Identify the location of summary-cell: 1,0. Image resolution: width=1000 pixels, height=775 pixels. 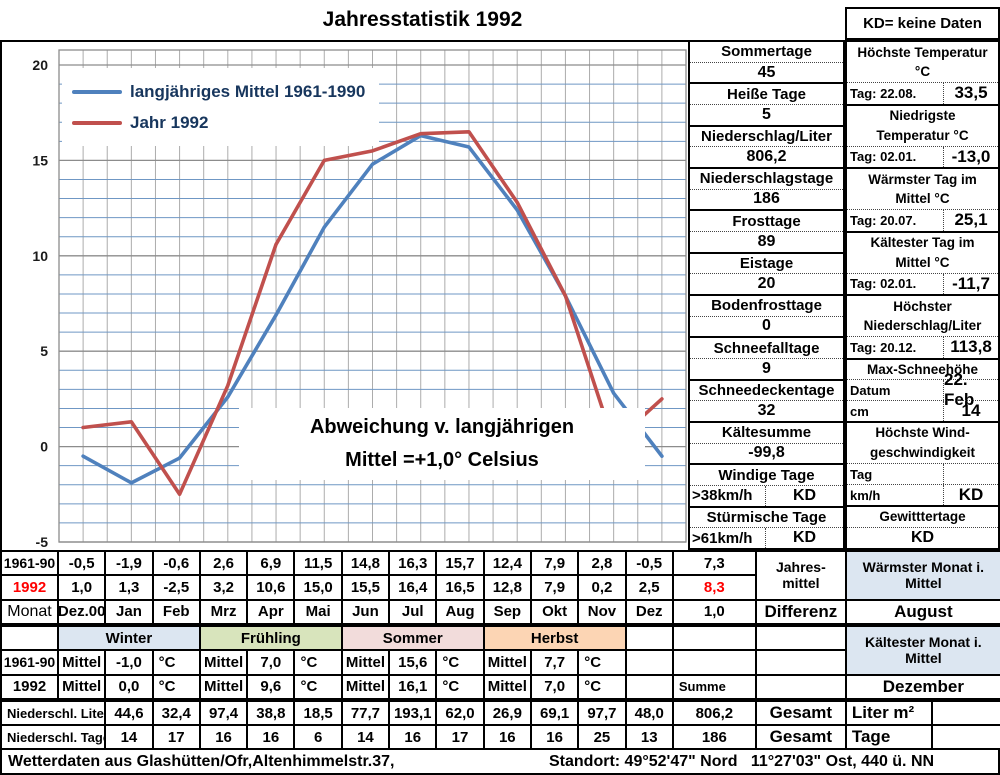
(715, 612).